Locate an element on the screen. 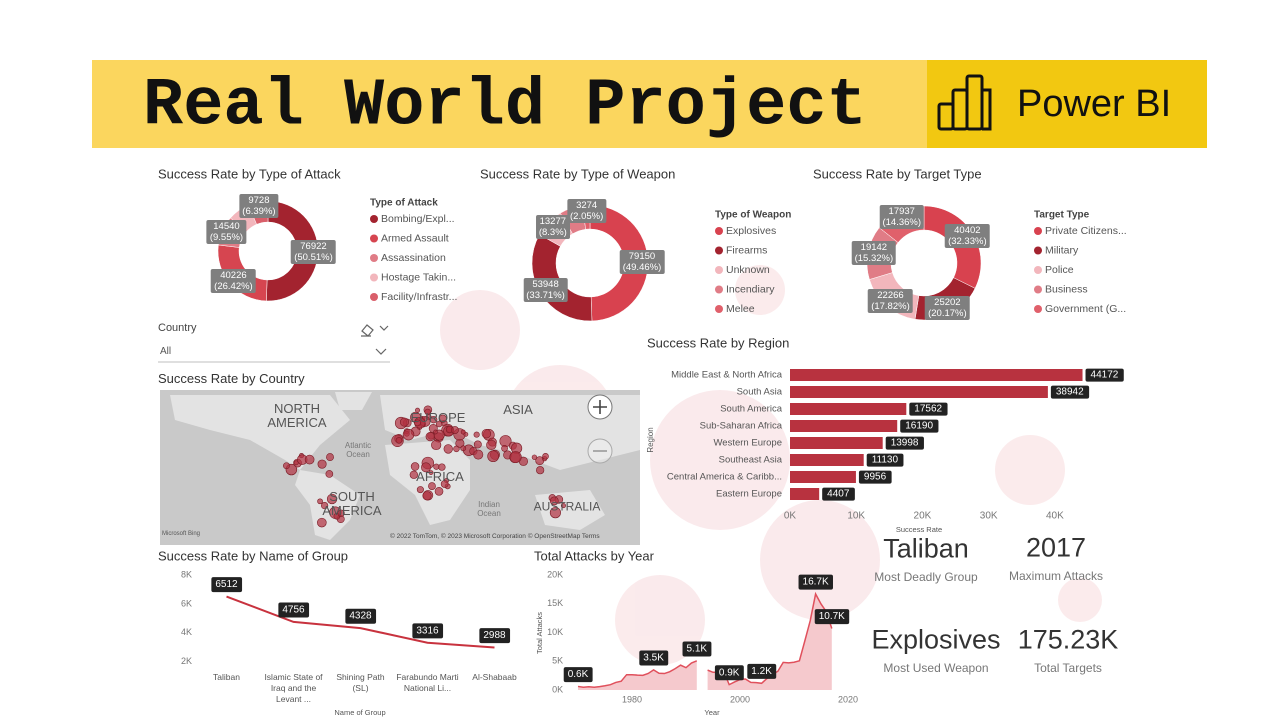 This screenshot has height=720, width=1280. card-value: 175.23K is located at coordinates (1068, 639).